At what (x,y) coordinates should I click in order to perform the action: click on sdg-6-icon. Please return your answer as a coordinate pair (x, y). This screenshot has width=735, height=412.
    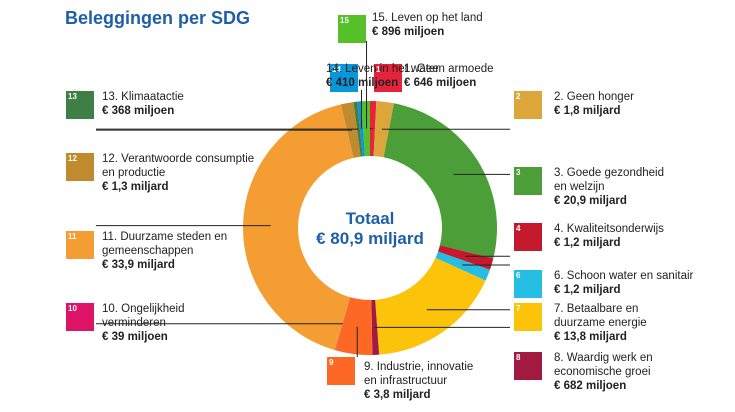
    Looking at the image, I should click on (528, 284).